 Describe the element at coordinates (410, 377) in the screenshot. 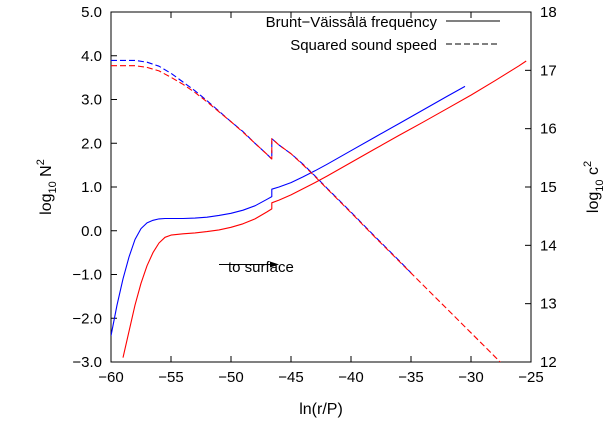

I see `x-tick-label: −35` at that location.